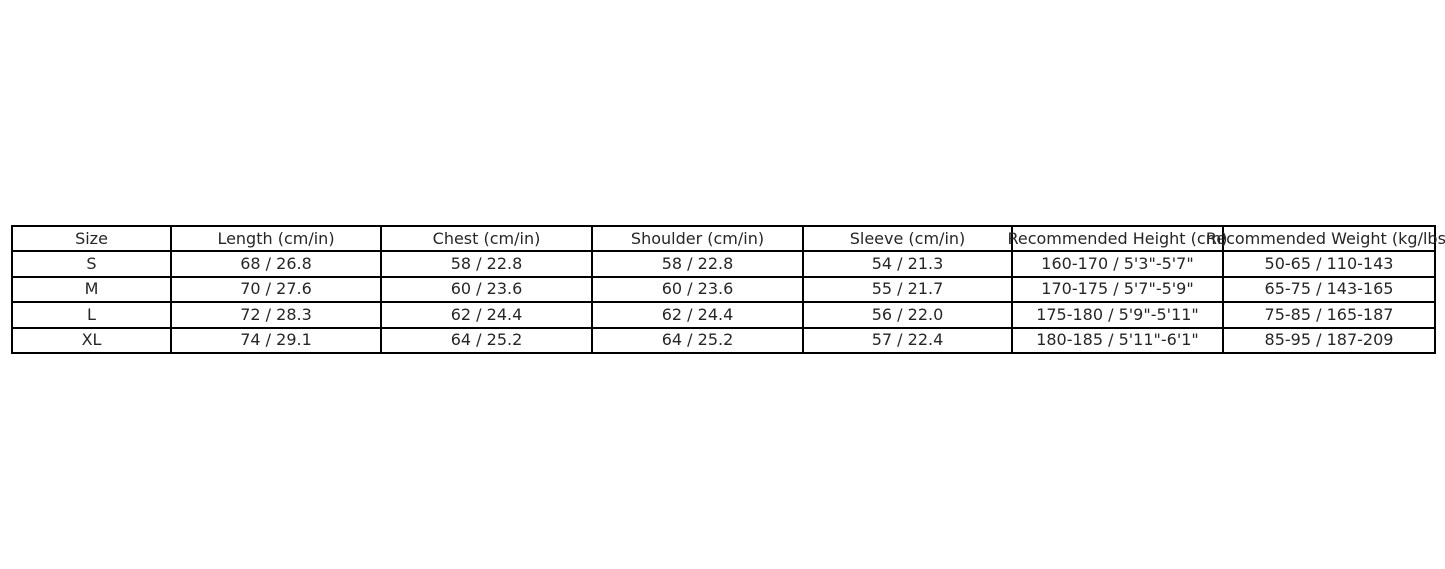 The image size is (1445, 569). I want to click on cell-sleeve: 57 / 22.4, so click(907, 340).